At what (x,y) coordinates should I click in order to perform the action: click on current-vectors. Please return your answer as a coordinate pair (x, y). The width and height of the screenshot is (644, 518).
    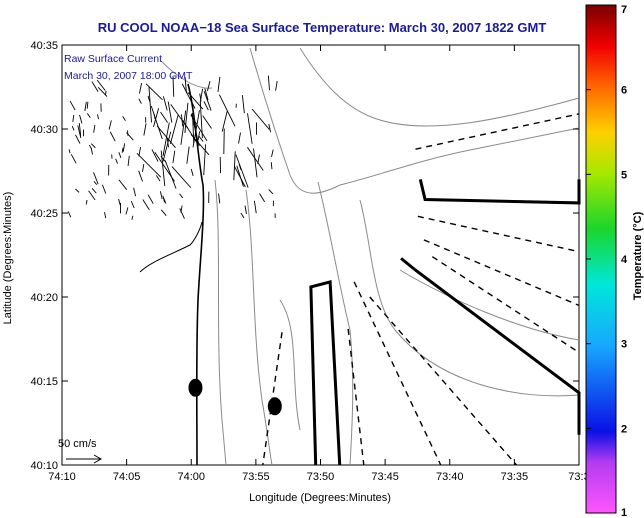
    Looking at the image, I should click on (172, 147).